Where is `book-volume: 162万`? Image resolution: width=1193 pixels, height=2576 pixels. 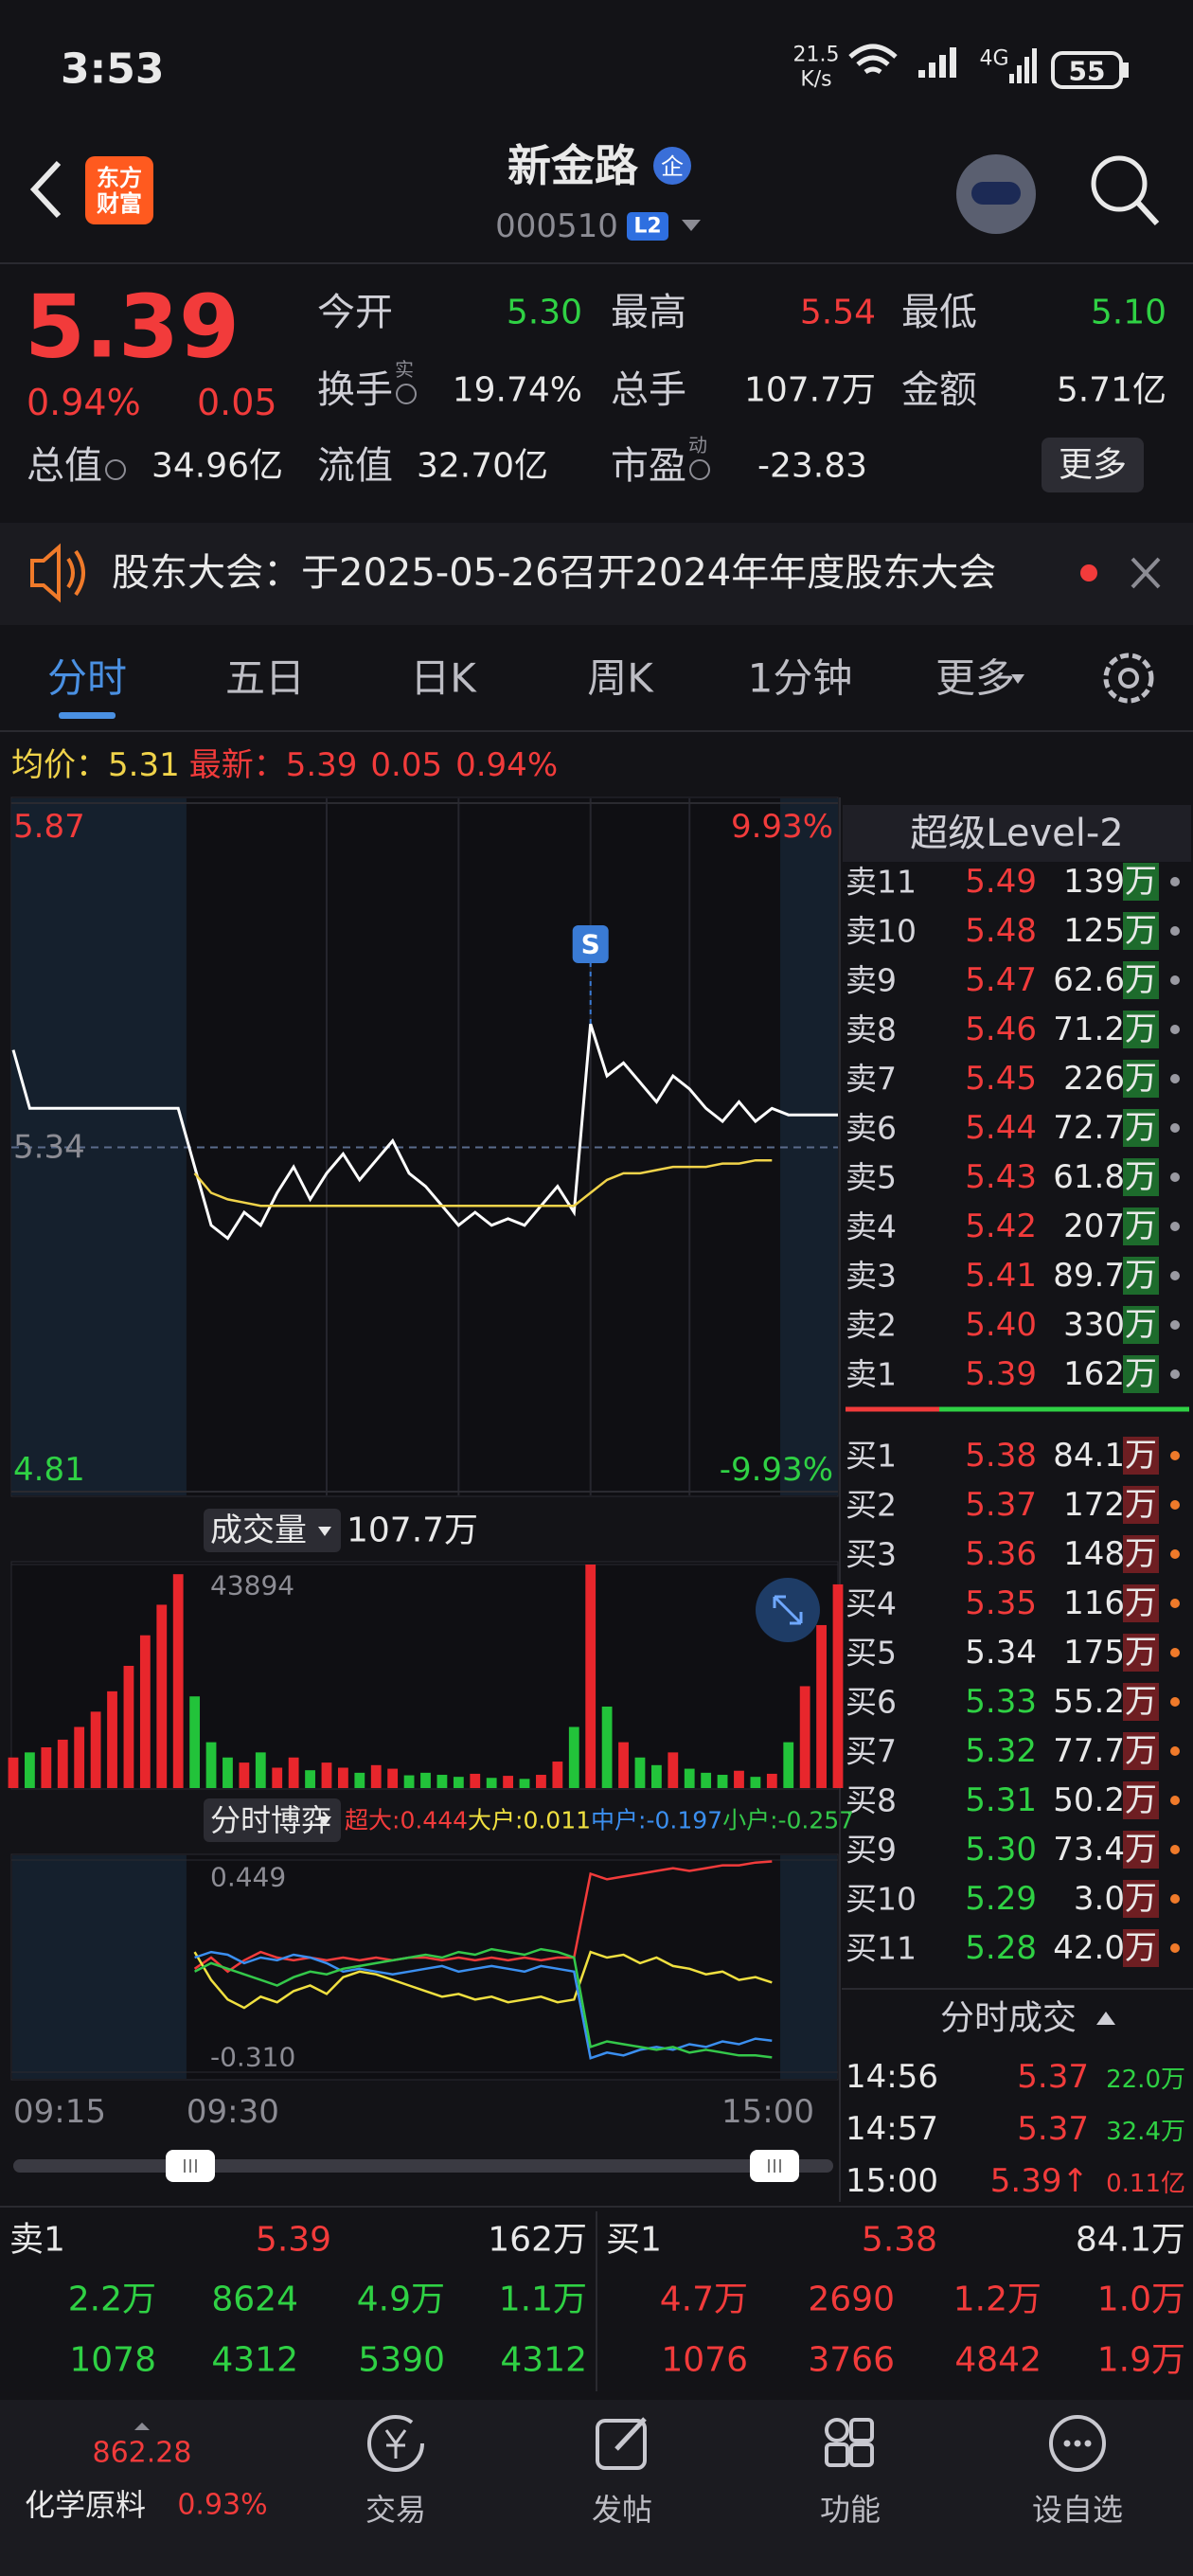
book-volume: 162万 is located at coordinates (1110, 1374).